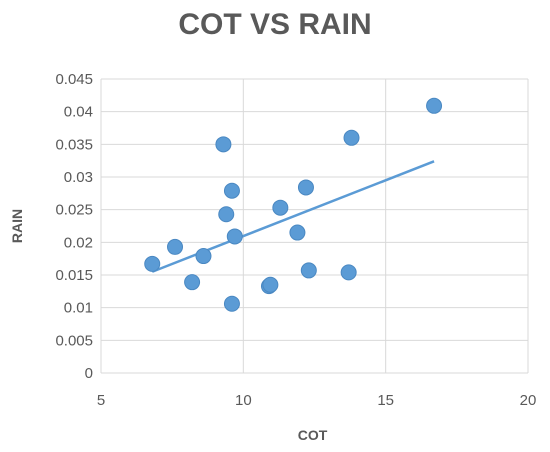 Image resolution: width=550 pixels, height=452 pixels. Describe the element at coordinates (74, 340) in the screenshot. I see `y-tick-label: 0.005` at that location.